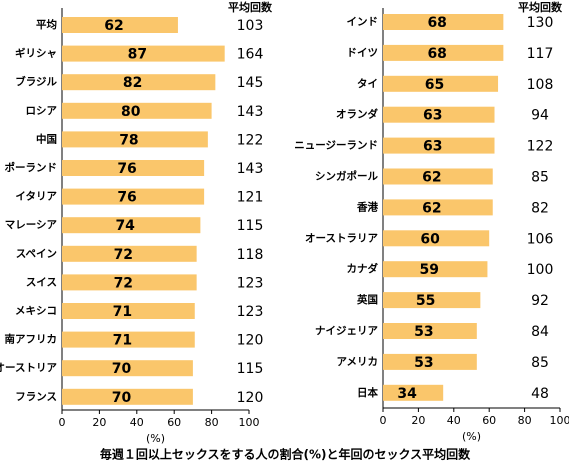 The image size is (569, 466). What do you see at coordinates (423, 332) in the screenshot?
I see `value-label: 53` at bounding box center [423, 332].